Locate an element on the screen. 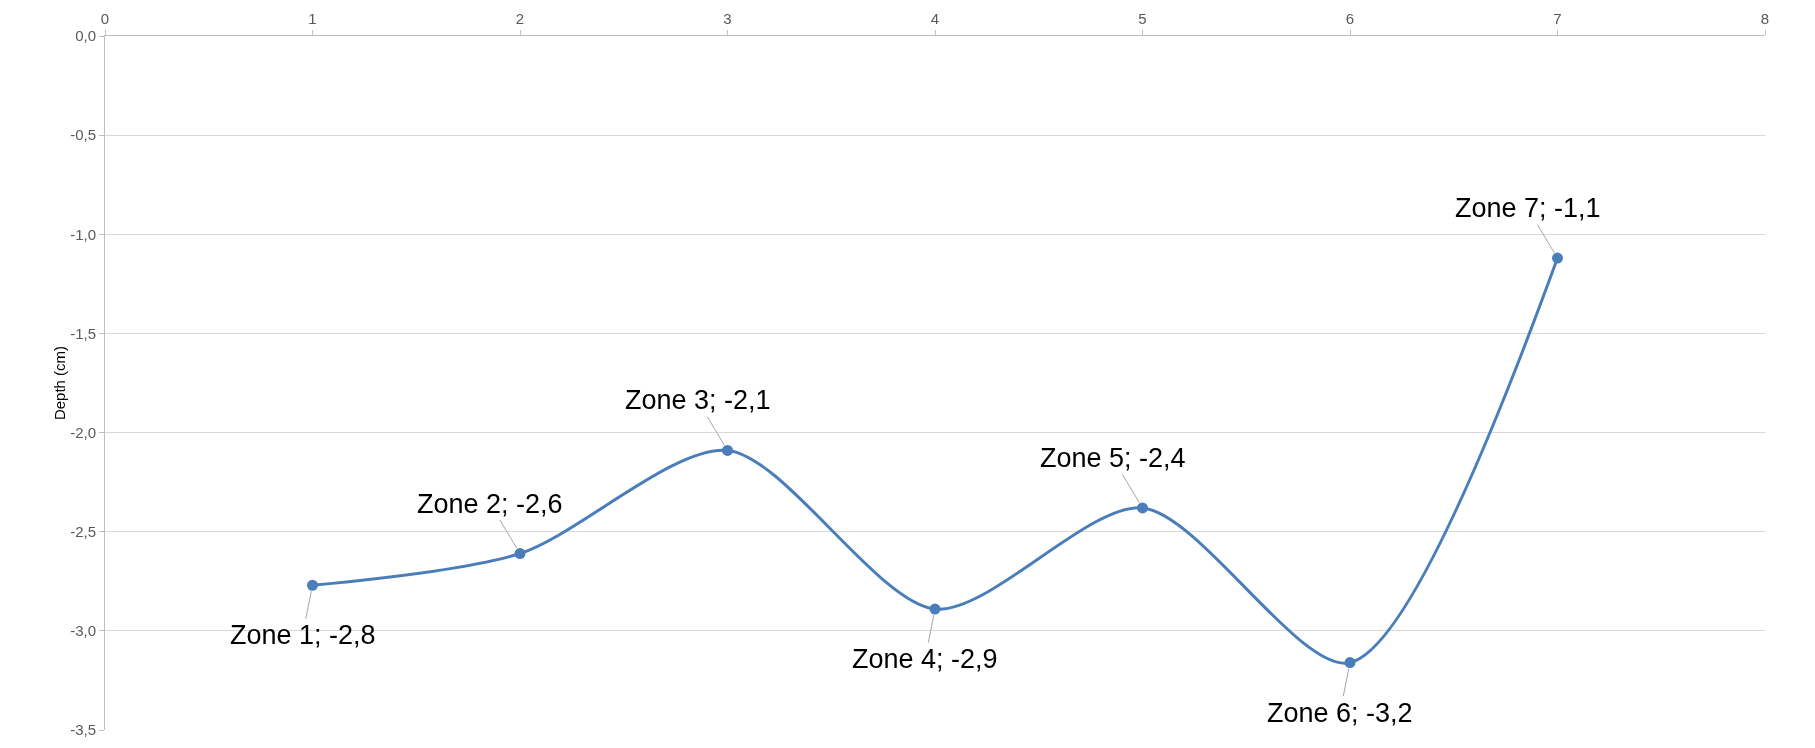 Image resolution: width=1815 pixels, height=748 pixels. y-tick-label: -0,5 is located at coordinates (83, 135).